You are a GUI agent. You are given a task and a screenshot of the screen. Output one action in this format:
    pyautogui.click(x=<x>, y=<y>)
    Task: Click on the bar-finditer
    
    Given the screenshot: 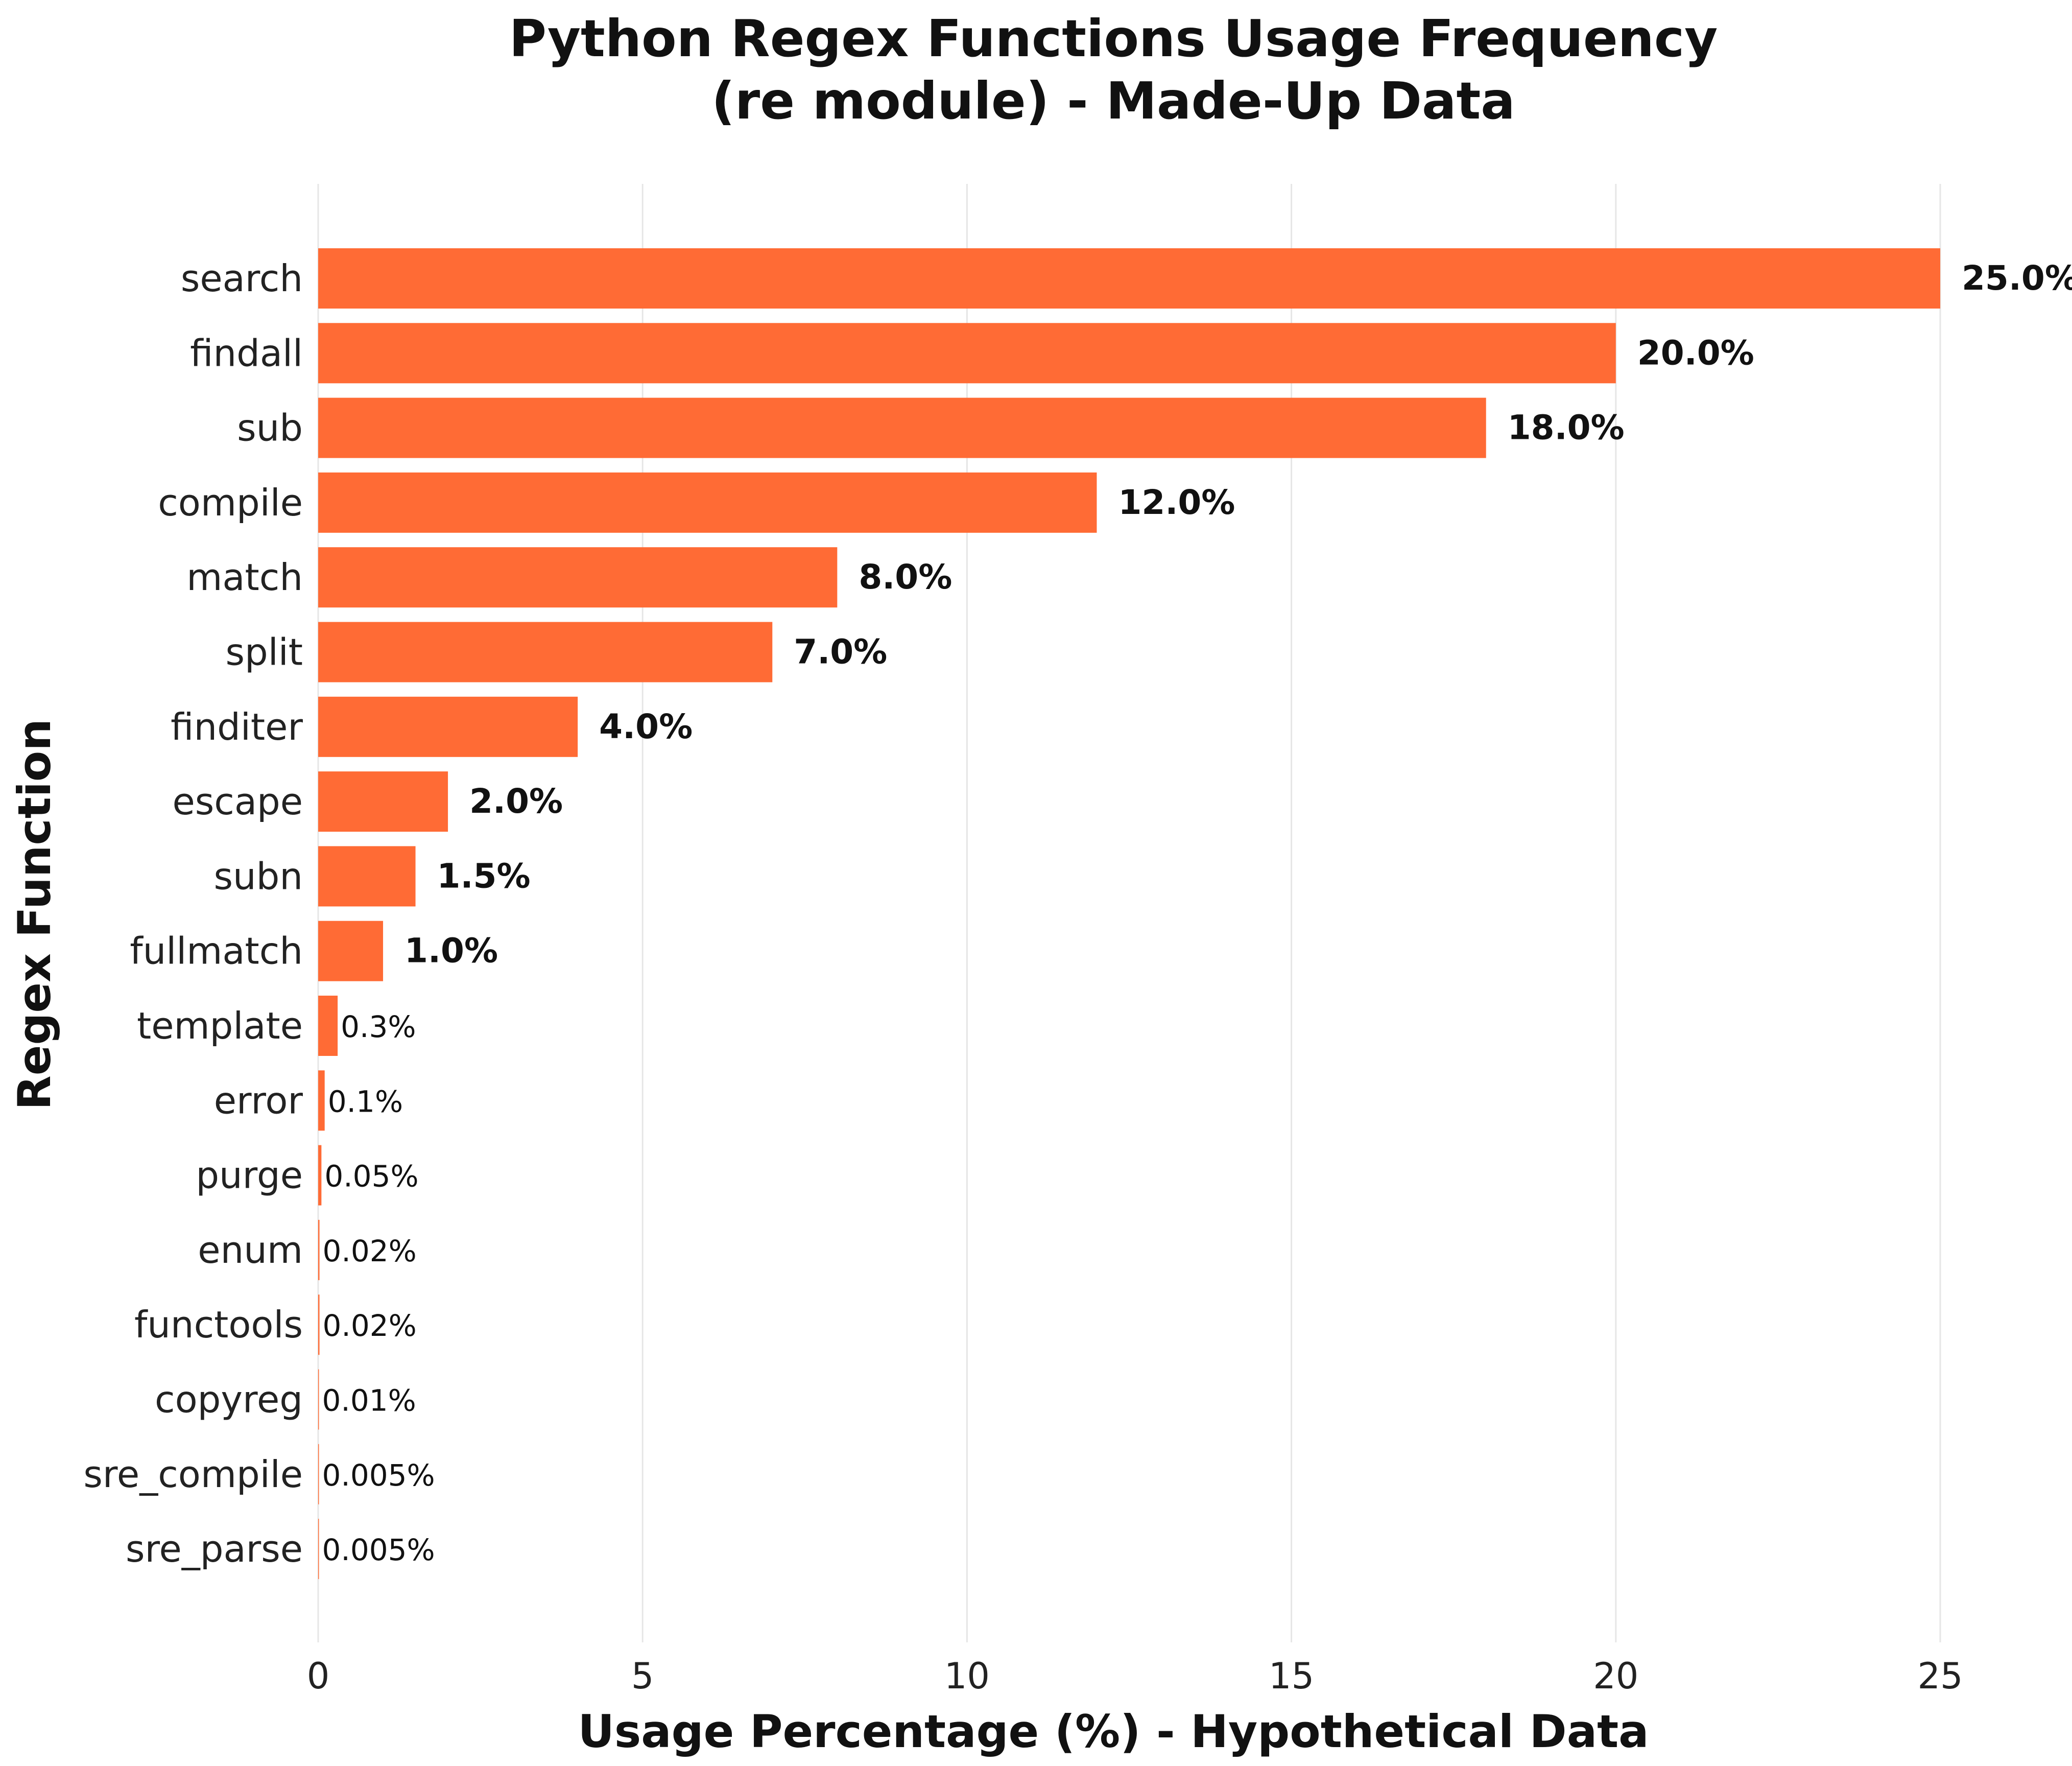 What is the action you would take?
    pyautogui.click(x=448, y=726)
    